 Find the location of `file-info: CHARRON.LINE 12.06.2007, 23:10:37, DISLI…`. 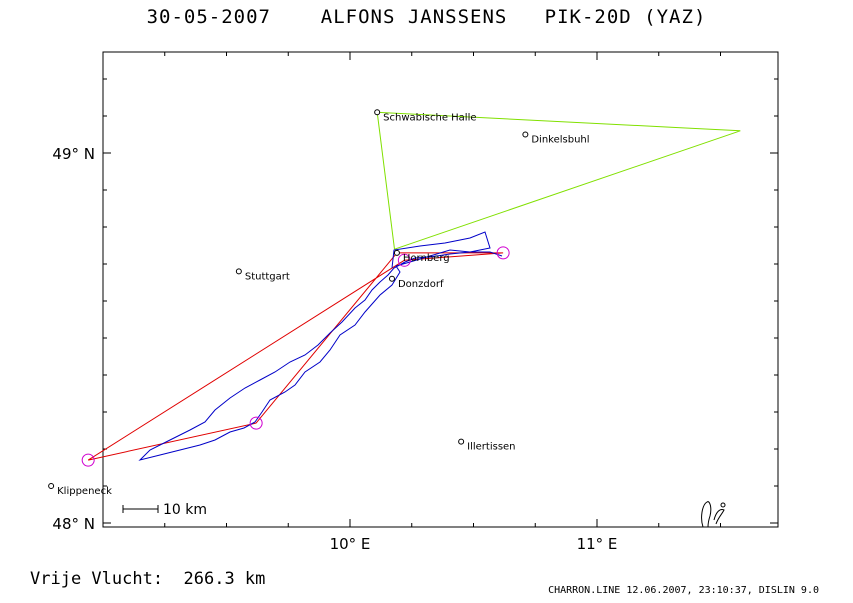

file-info: CHARRON.LINE 12.06.2007, 23:10:37, DISLI… is located at coordinates (683, 590).